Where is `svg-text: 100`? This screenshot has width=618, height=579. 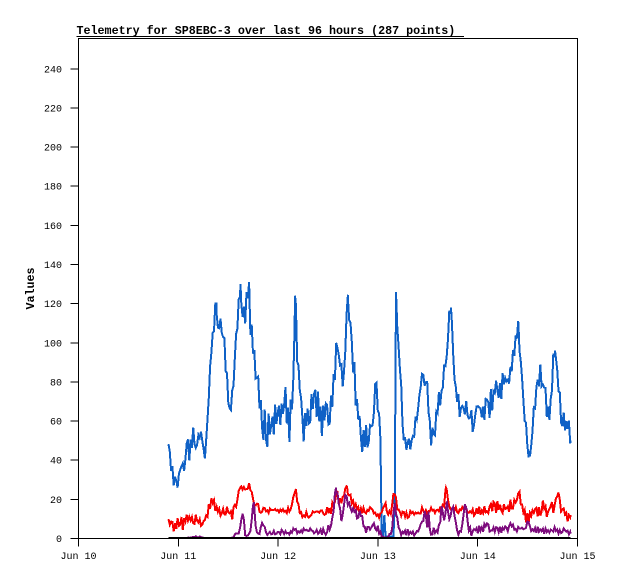
svg-text: 100 is located at coordinates (53, 344).